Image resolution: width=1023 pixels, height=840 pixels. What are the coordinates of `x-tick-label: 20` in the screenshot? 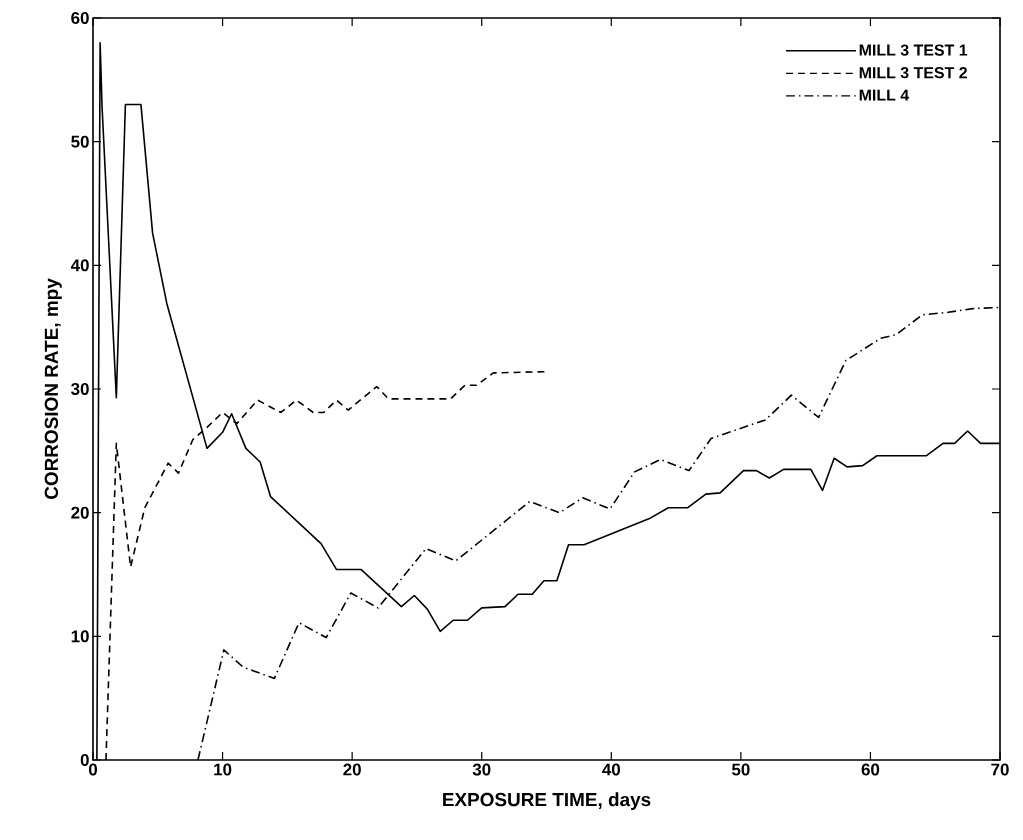 It's located at (352, 769).